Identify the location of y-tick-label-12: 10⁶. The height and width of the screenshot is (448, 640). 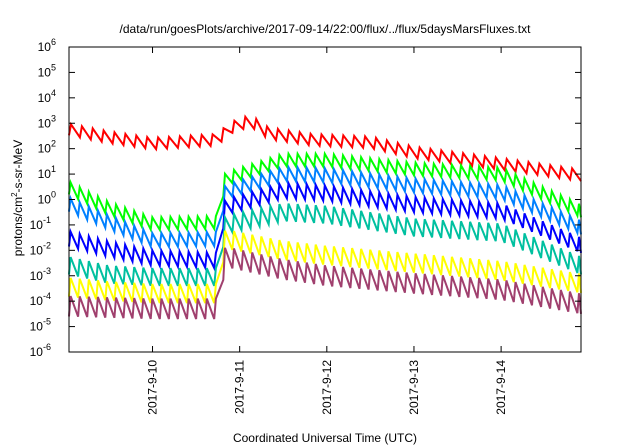
(47, 45).